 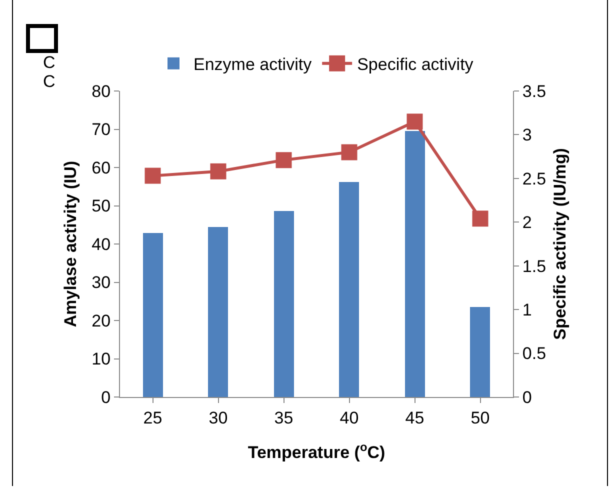 I want to click on x-tick-label: 30, so click(x=218, y=418).